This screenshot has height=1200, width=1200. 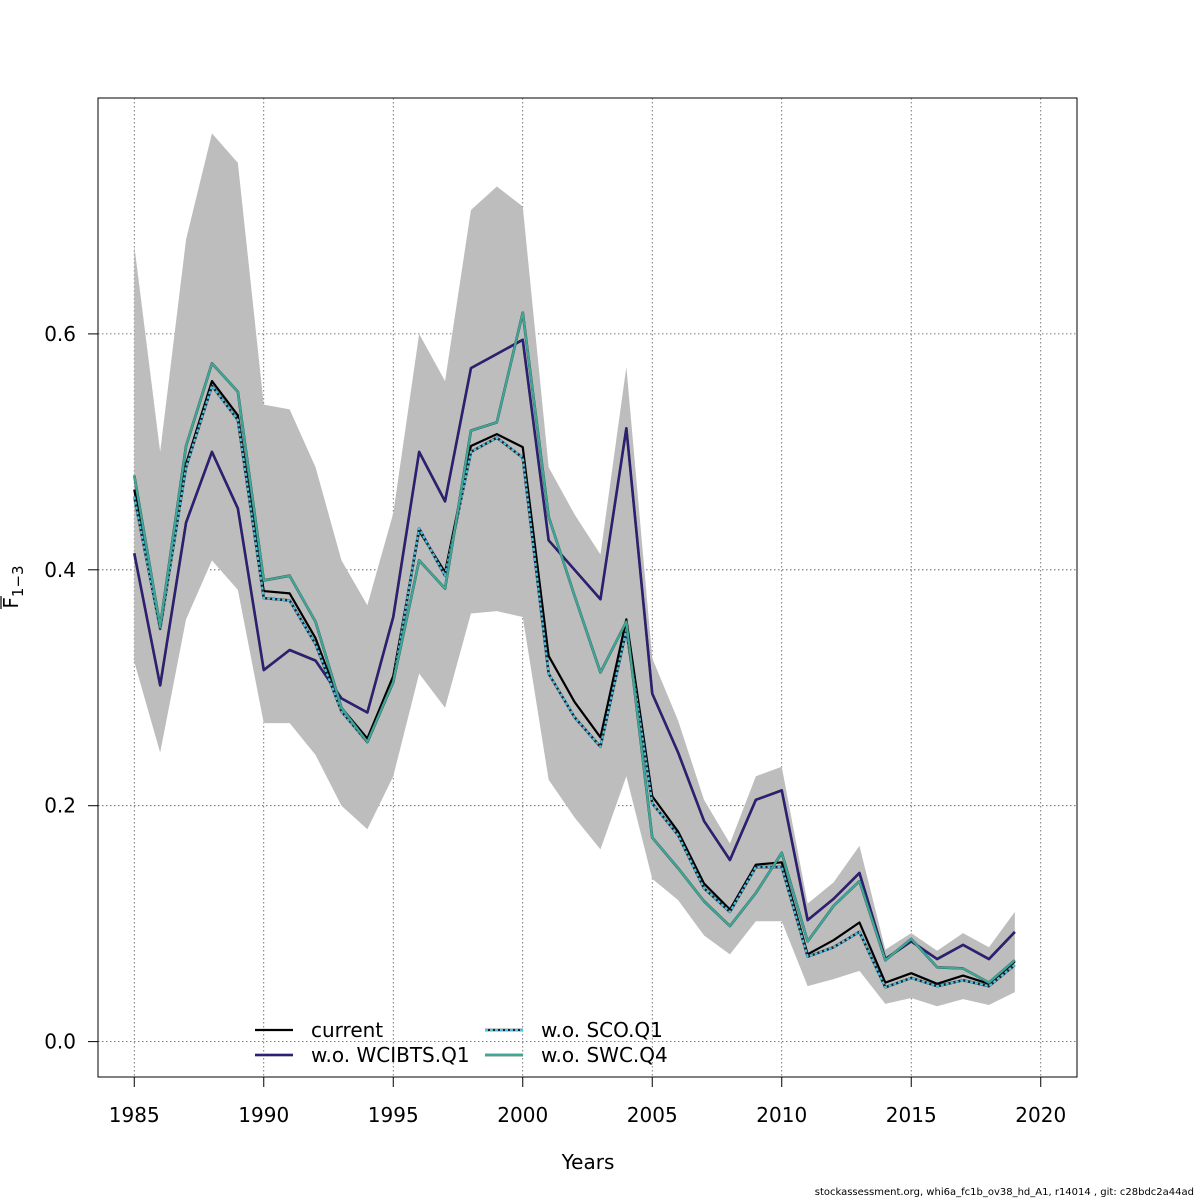 What do you see at coordinates (60, 806) in the screenshot?
I see `y-tick-label: 0.2` at bounding box center [60, 806].